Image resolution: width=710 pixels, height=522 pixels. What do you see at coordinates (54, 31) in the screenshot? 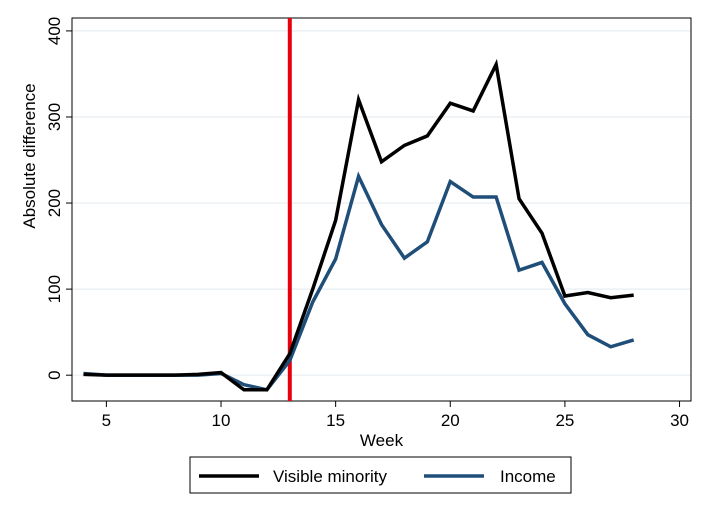
I see `y-tick-label: 400` at bounding box center [54, 31].